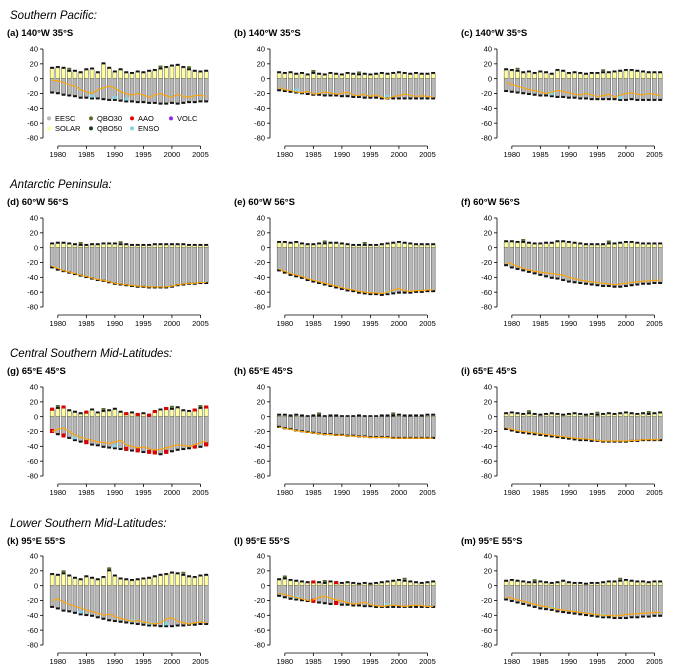 The height and width of the screenshot is (669, 679). I want to click on legend-label: SOLAR, so click(68, 128).